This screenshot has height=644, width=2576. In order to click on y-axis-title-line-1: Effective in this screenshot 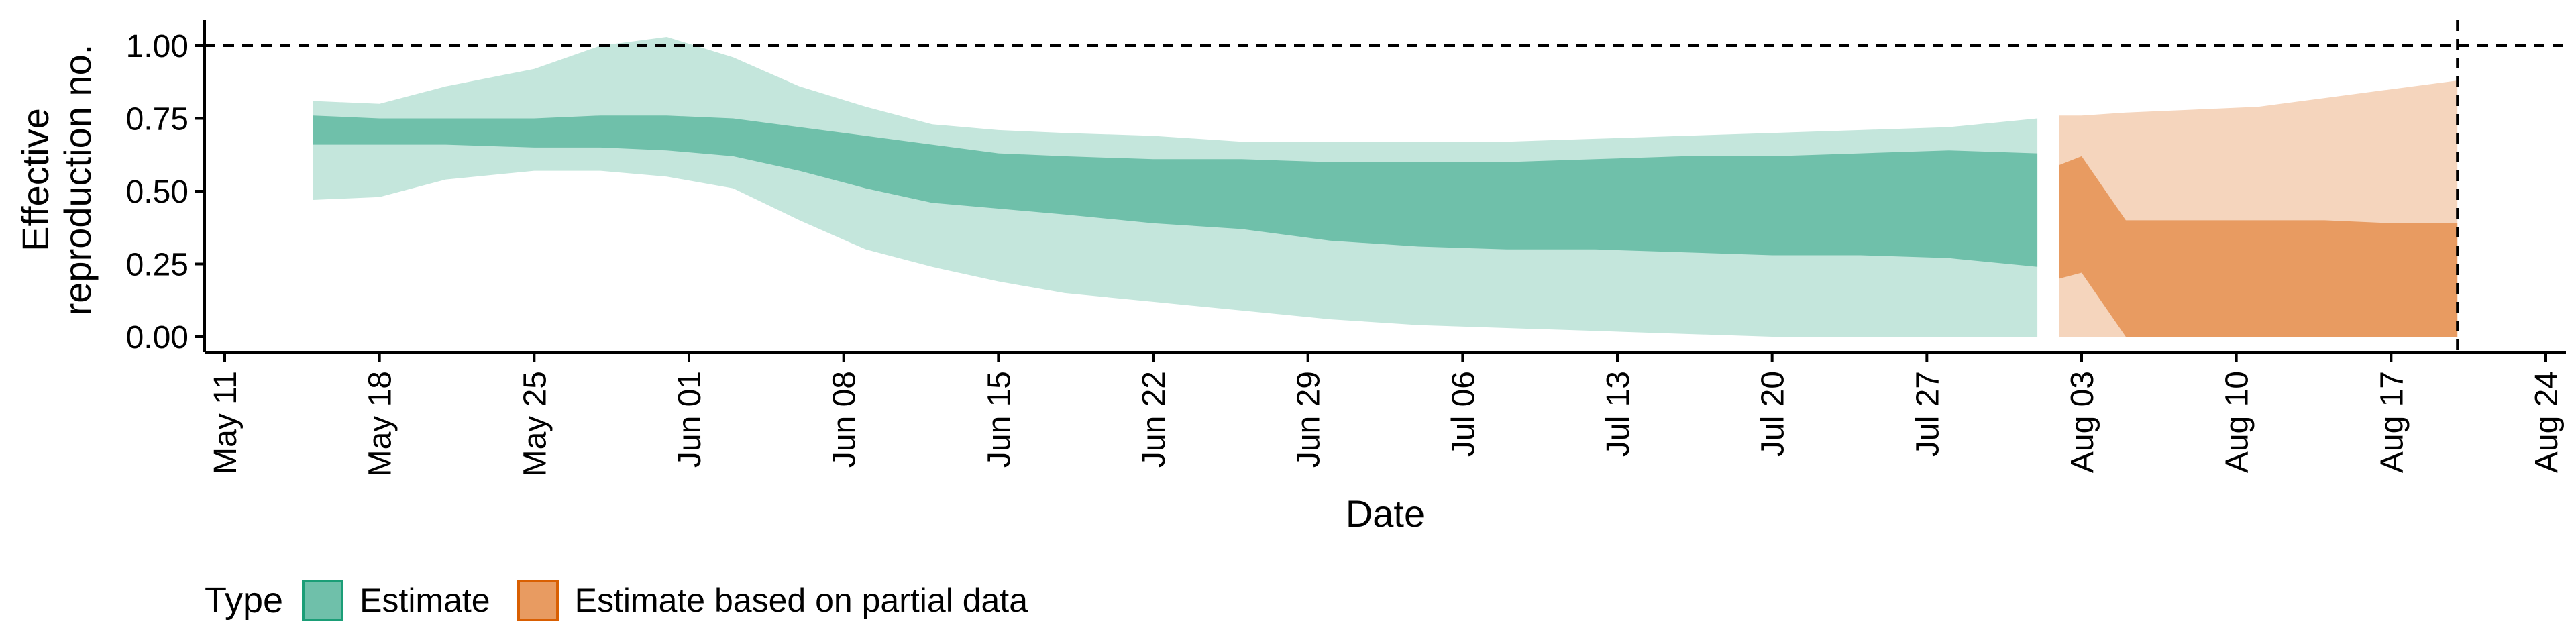, I will do `click(35, 180)`.